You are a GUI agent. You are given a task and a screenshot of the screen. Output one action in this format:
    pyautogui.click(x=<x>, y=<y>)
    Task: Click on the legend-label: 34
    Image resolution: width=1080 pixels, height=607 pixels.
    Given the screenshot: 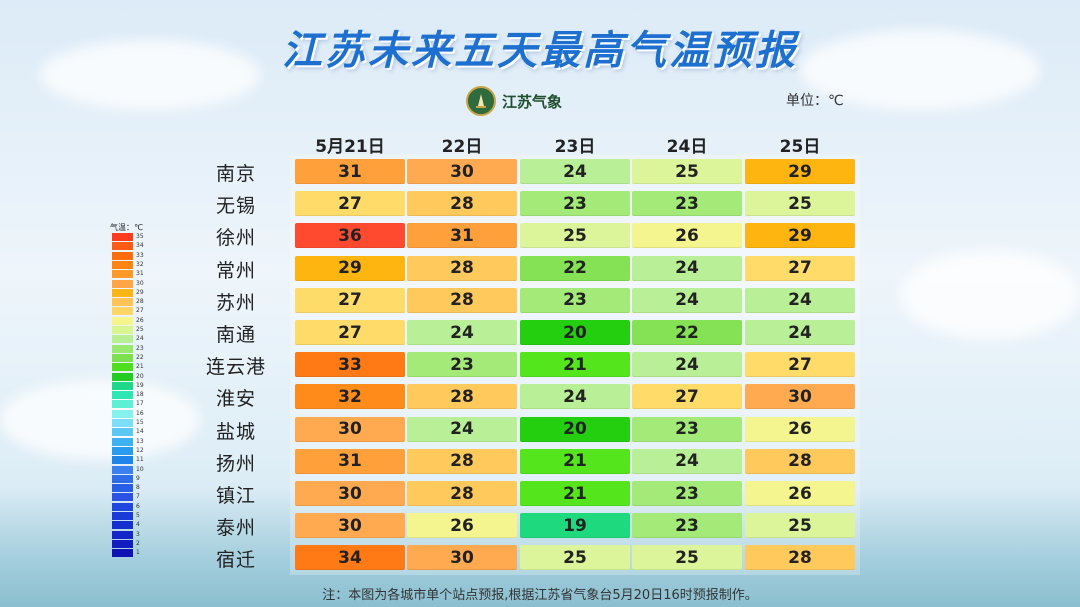 What is the action you would take?
    pyautogui.click(x=140, y=246)
    